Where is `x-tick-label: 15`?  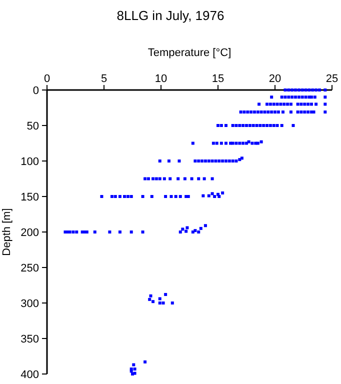
x-tick-label: 15 is located at coordinates (218, 79).